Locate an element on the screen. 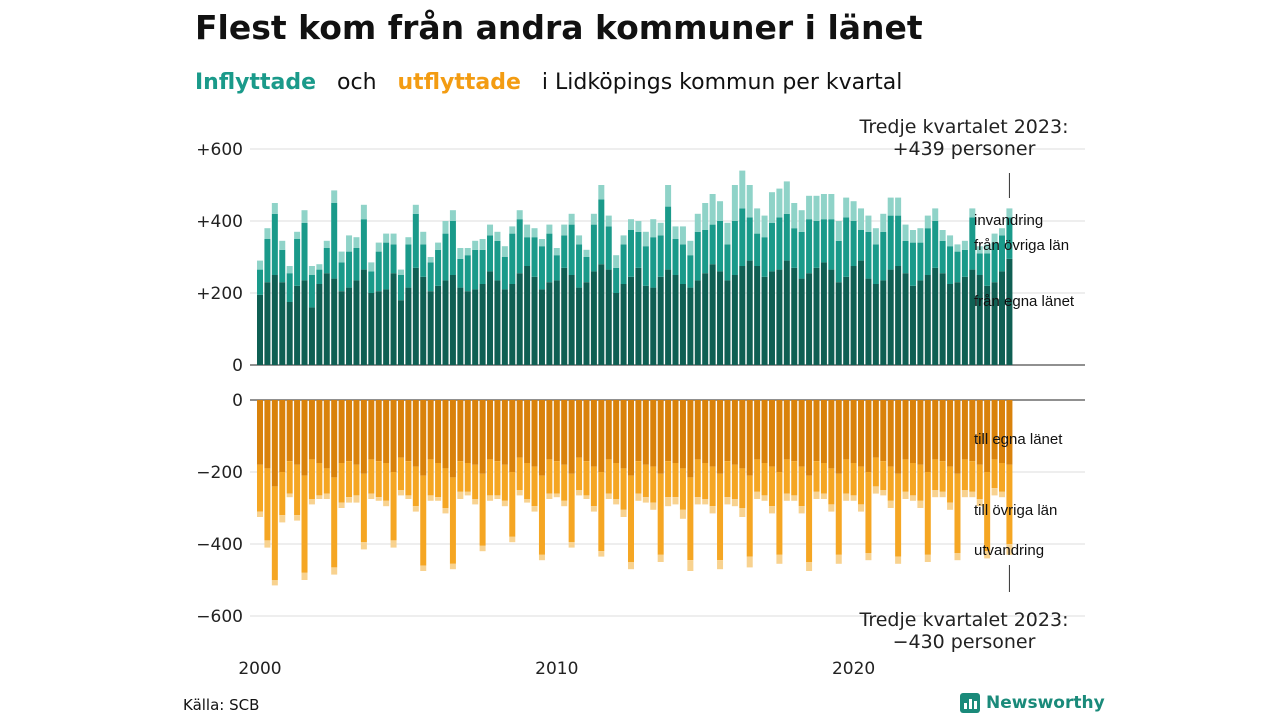 The width and height of the screenshot is (1280, 720). brand-name: Newsworthy is located at coordinates (1045, 703).